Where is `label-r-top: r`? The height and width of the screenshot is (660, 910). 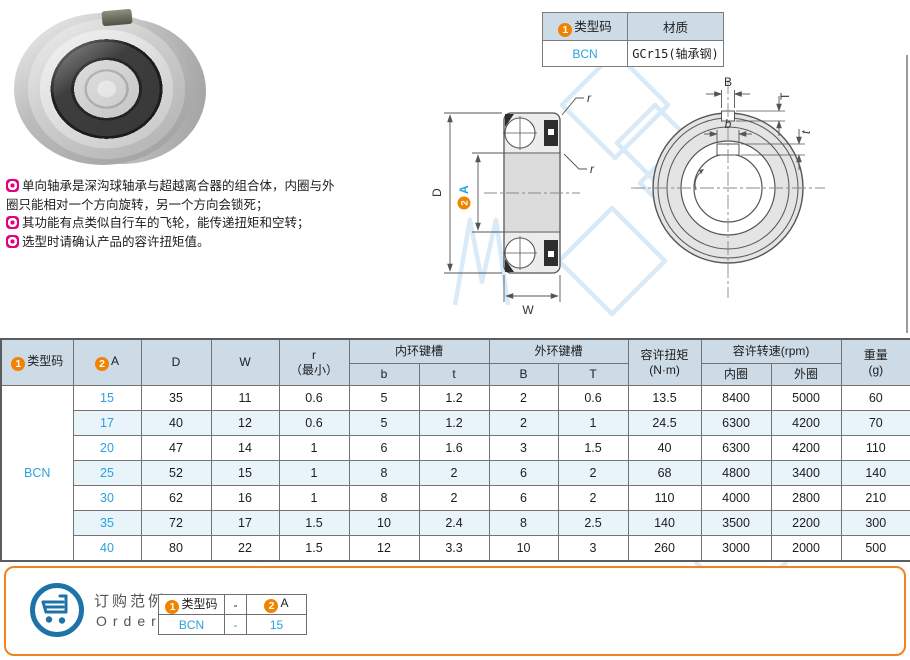 label-r-top: r is located at coordinates (589, 98).